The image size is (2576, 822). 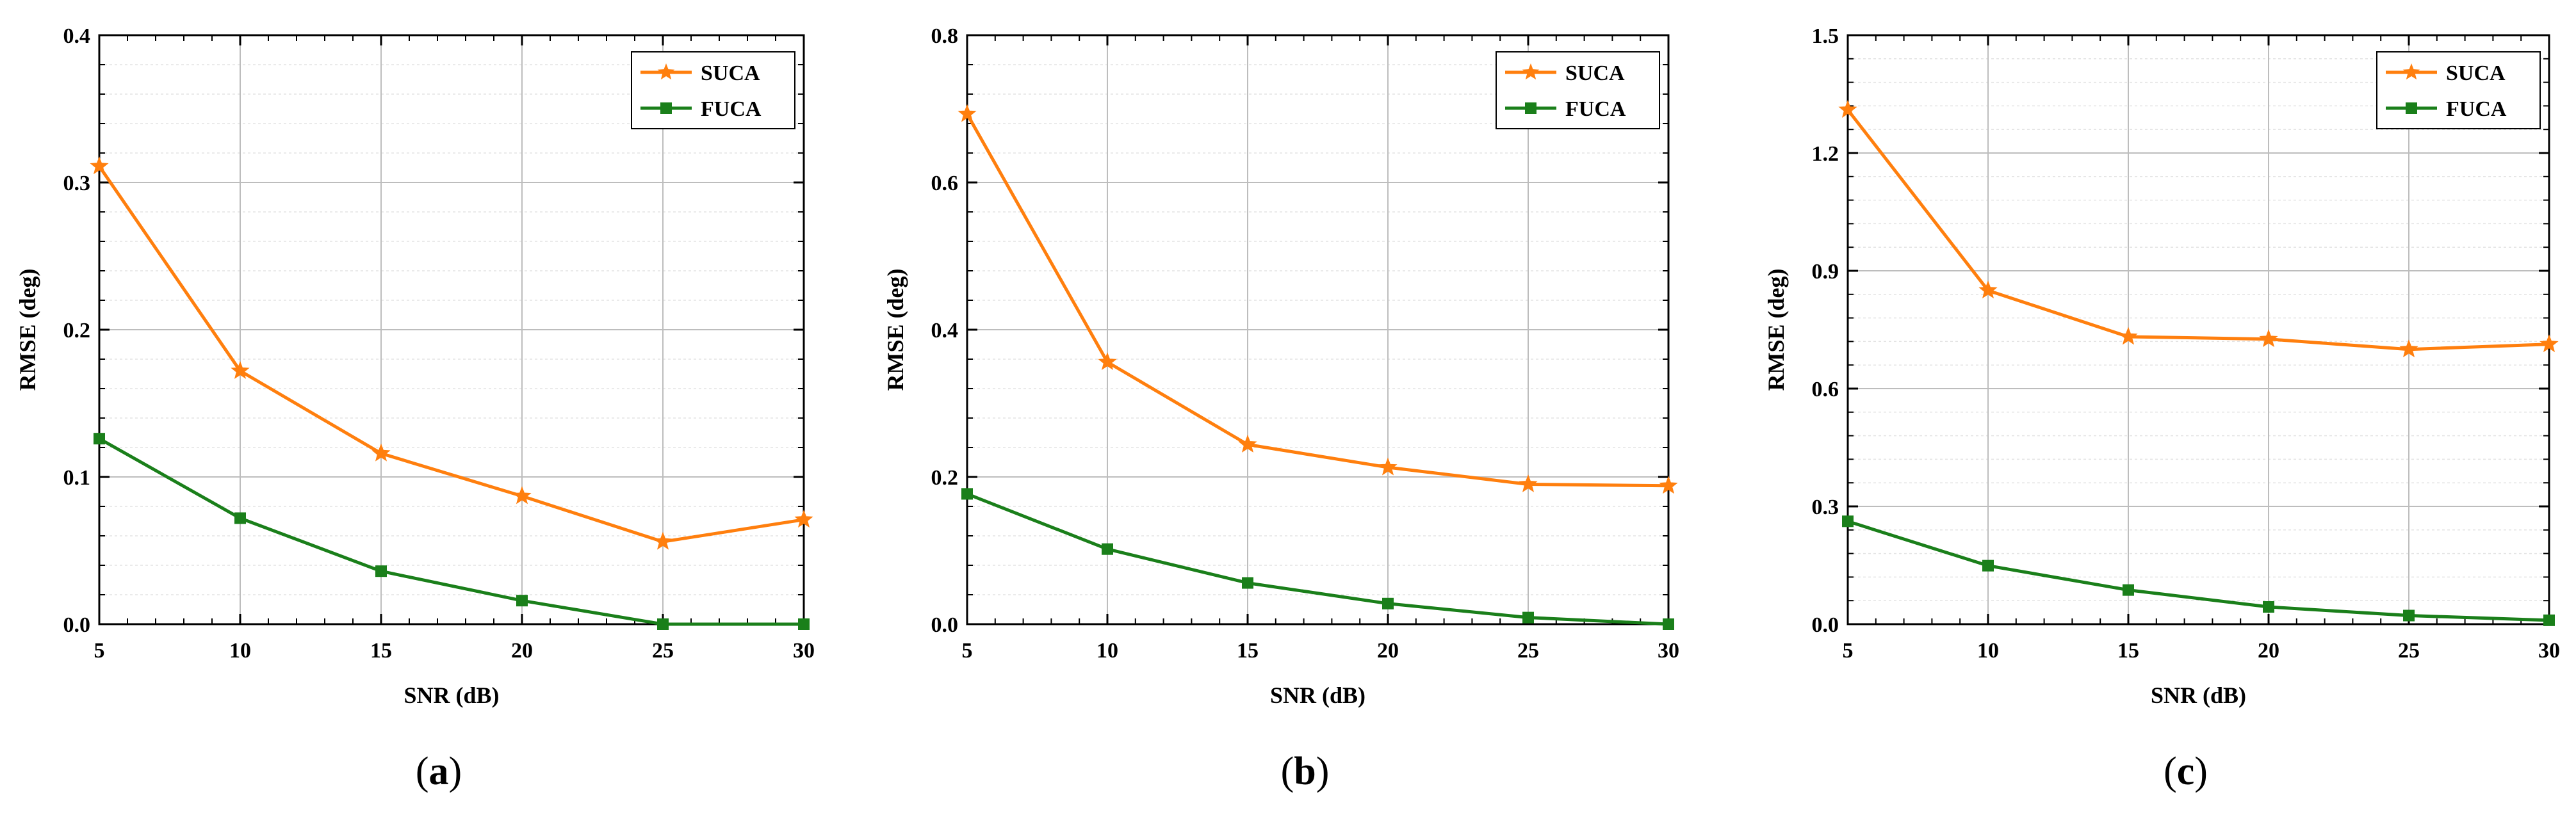 What do you see at coordinates (2186, 771) in the screenshot?
I see `panel-caption: (c)` at bounding box center [2186, 771].